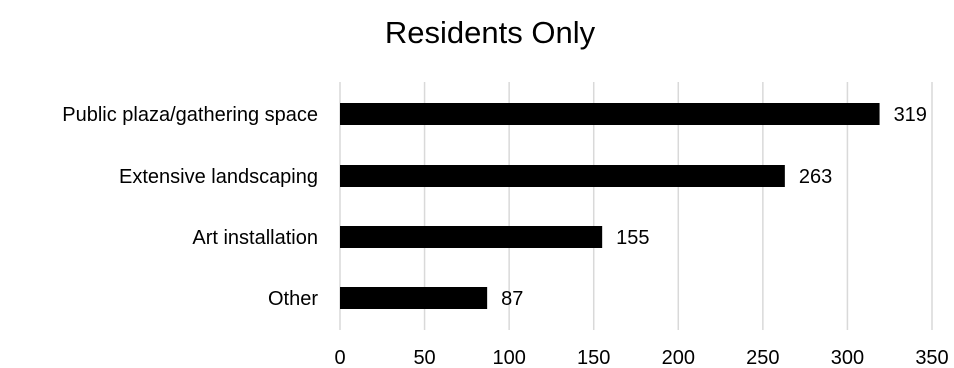  I want to click on data-label-3: 87, so click(512, 299).